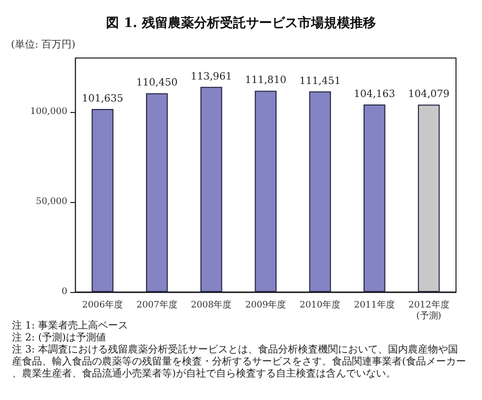  What do you see at coordinates (265, 305) in the screenshot?
I see `x-tick-label: 2009年度` at bounding box center [265, 305].